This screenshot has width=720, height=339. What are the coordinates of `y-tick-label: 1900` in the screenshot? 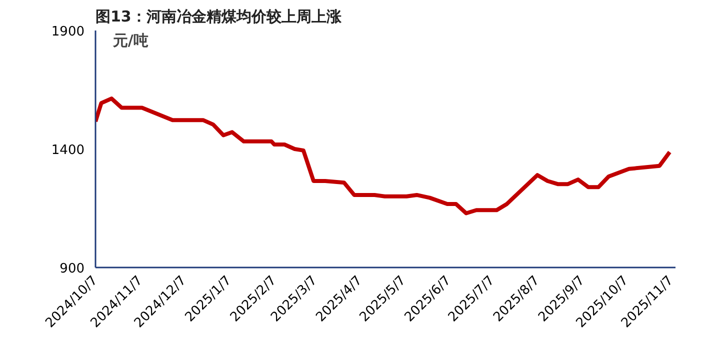 It's located at (68, 32).